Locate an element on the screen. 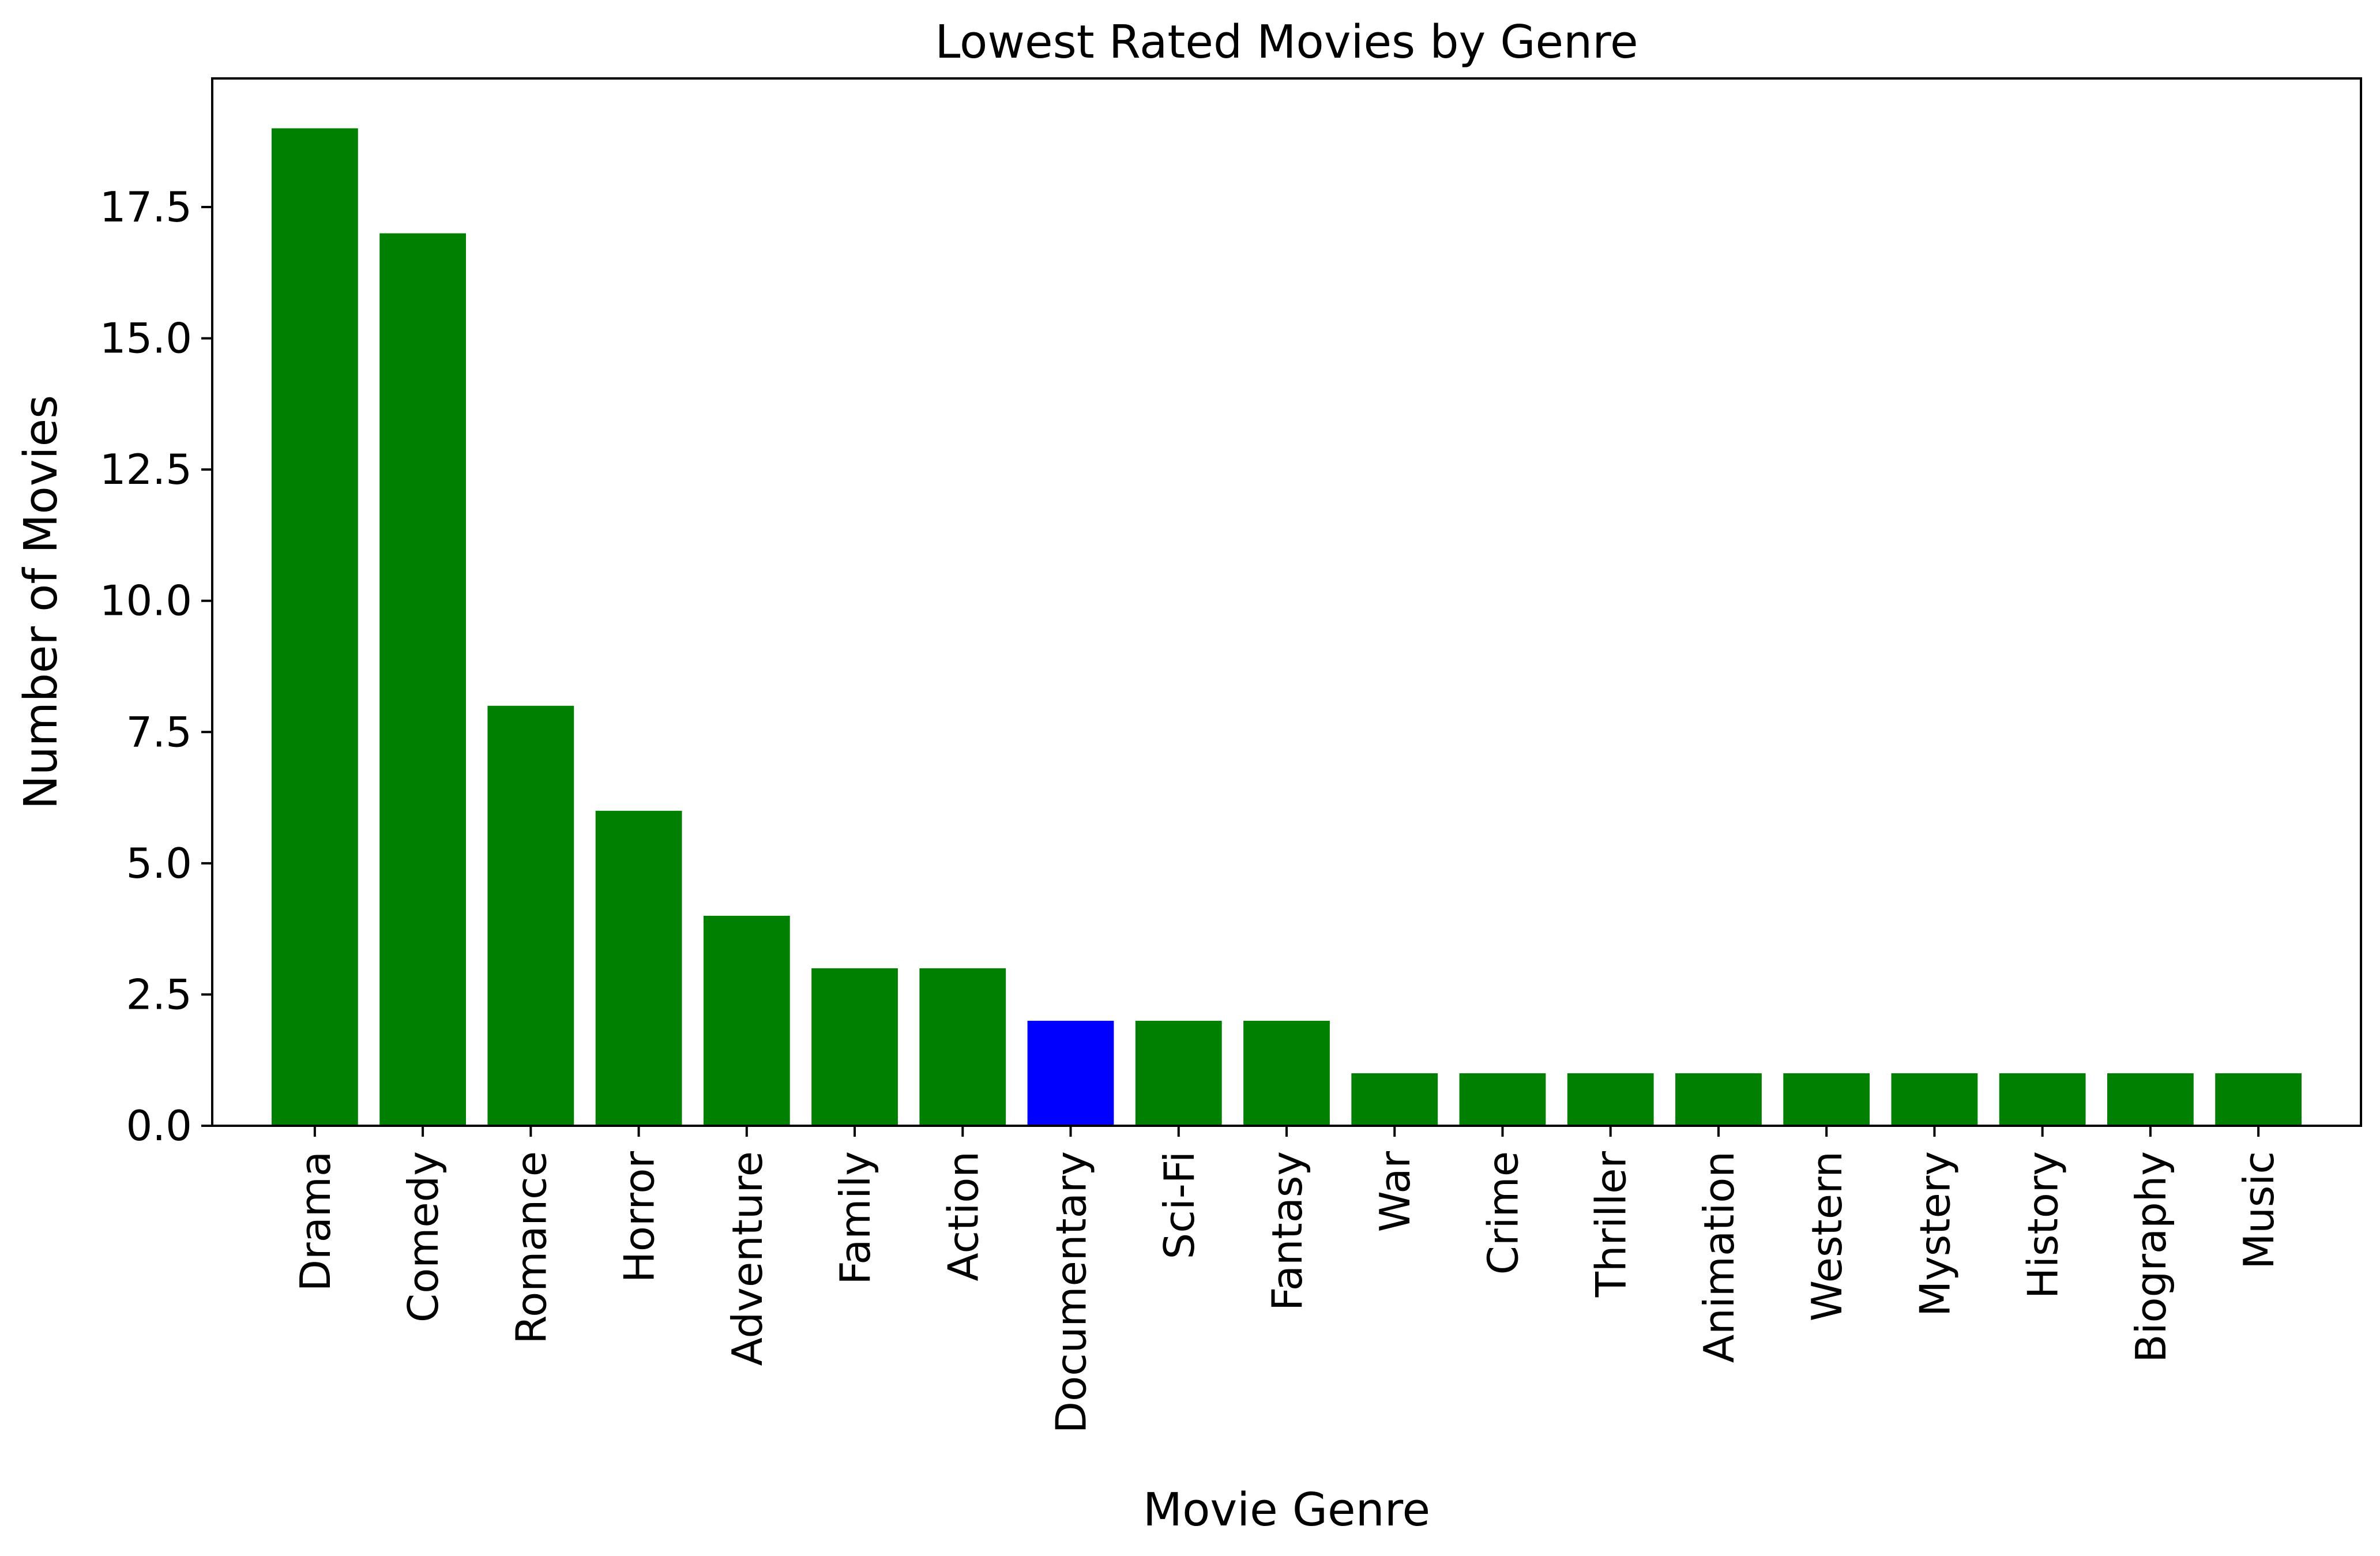 This screenshot has width=2380, height=1556. x-tick-label: War is located at coordinates (1395, 1191).